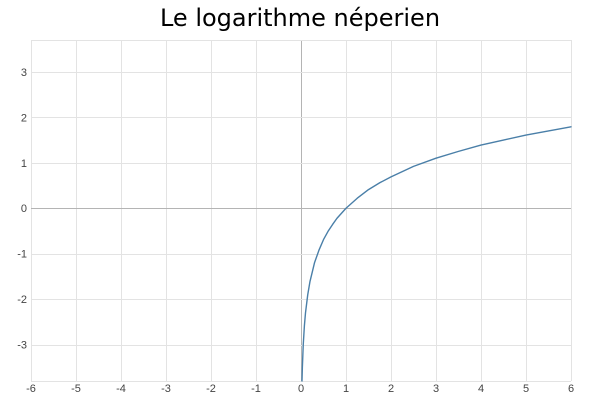 This screenshot has width=600, height=400. Describe the element at coordinates (256, 389) in the screenshot. I see `x-tick-label: -1` at that location.